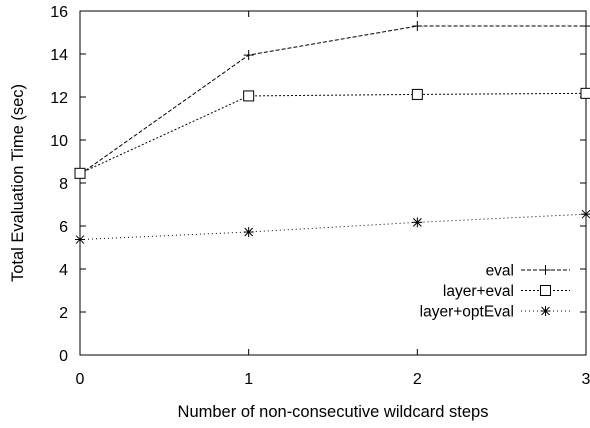 This screenshot has height=428, width=590. I want to click on y-tick-label: 12, so click(59, 98).